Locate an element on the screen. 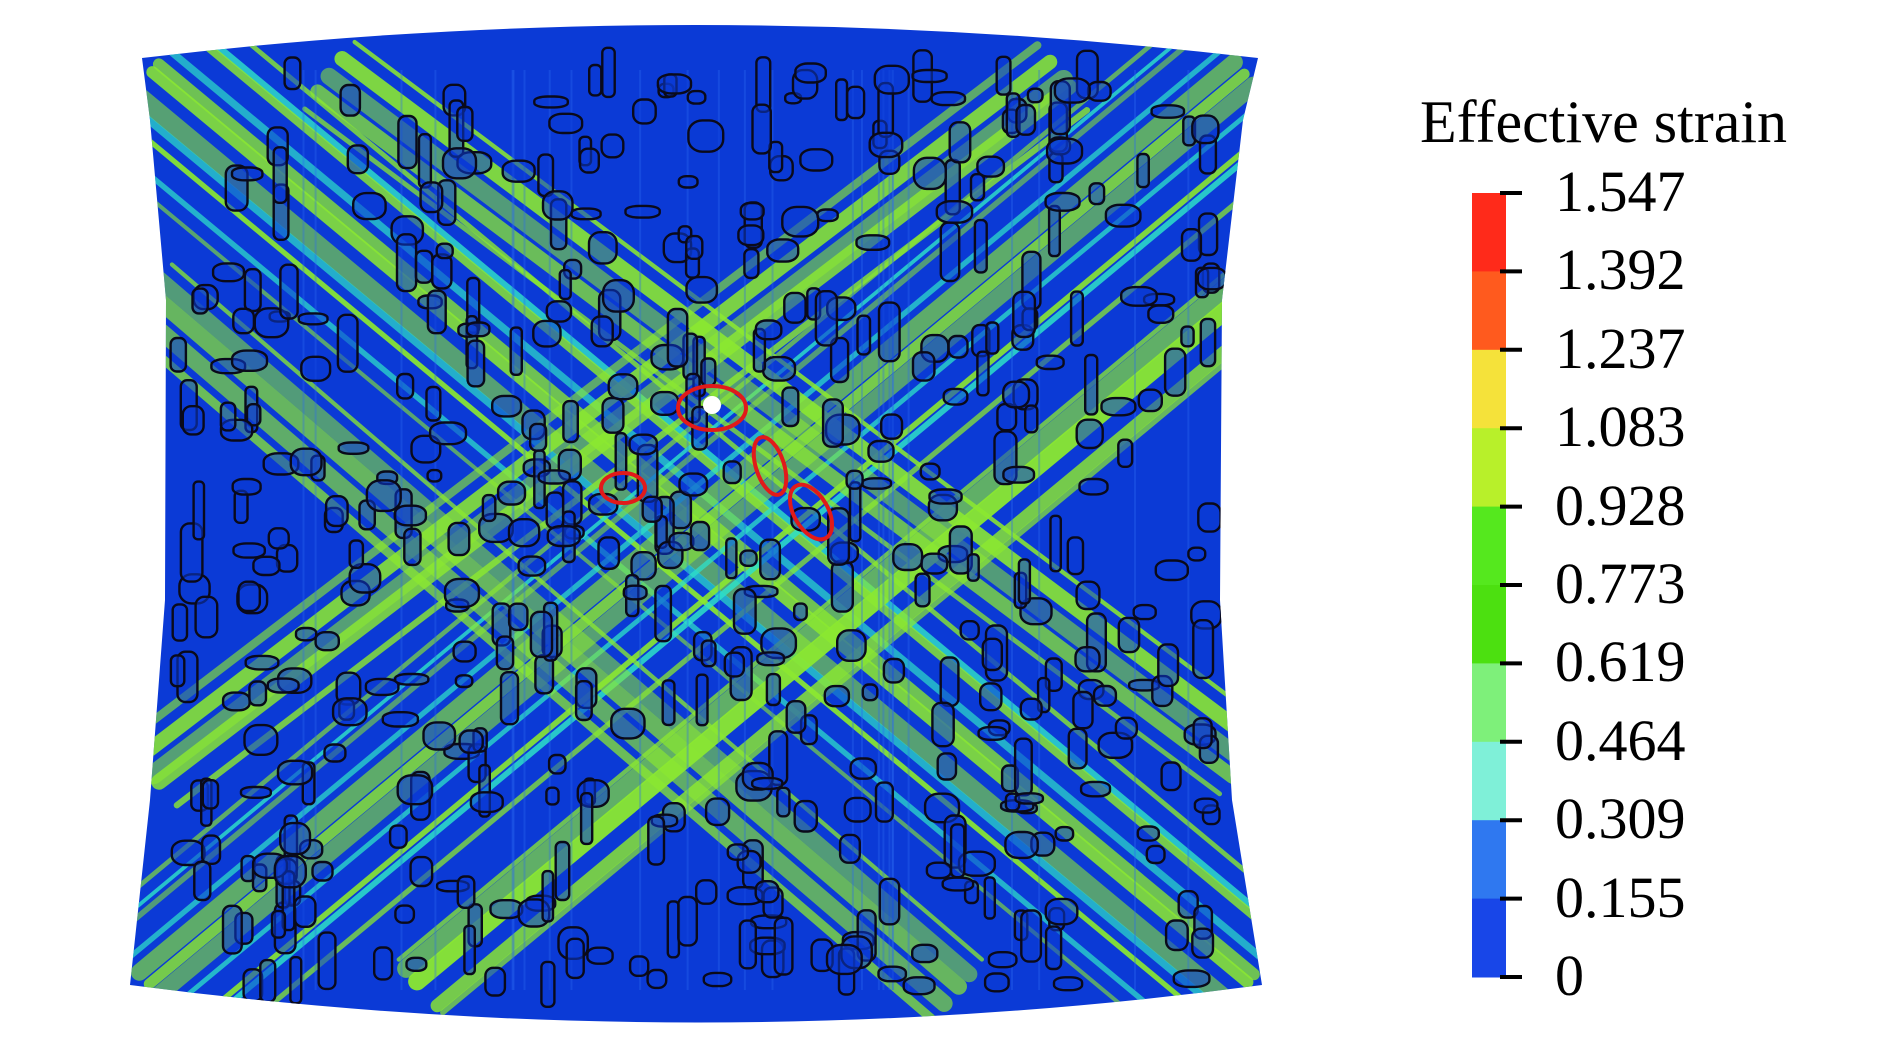 This screenshot has width=1890, height=1063. legend-level-label: 1.392 is located at coordinates (1620, 270).